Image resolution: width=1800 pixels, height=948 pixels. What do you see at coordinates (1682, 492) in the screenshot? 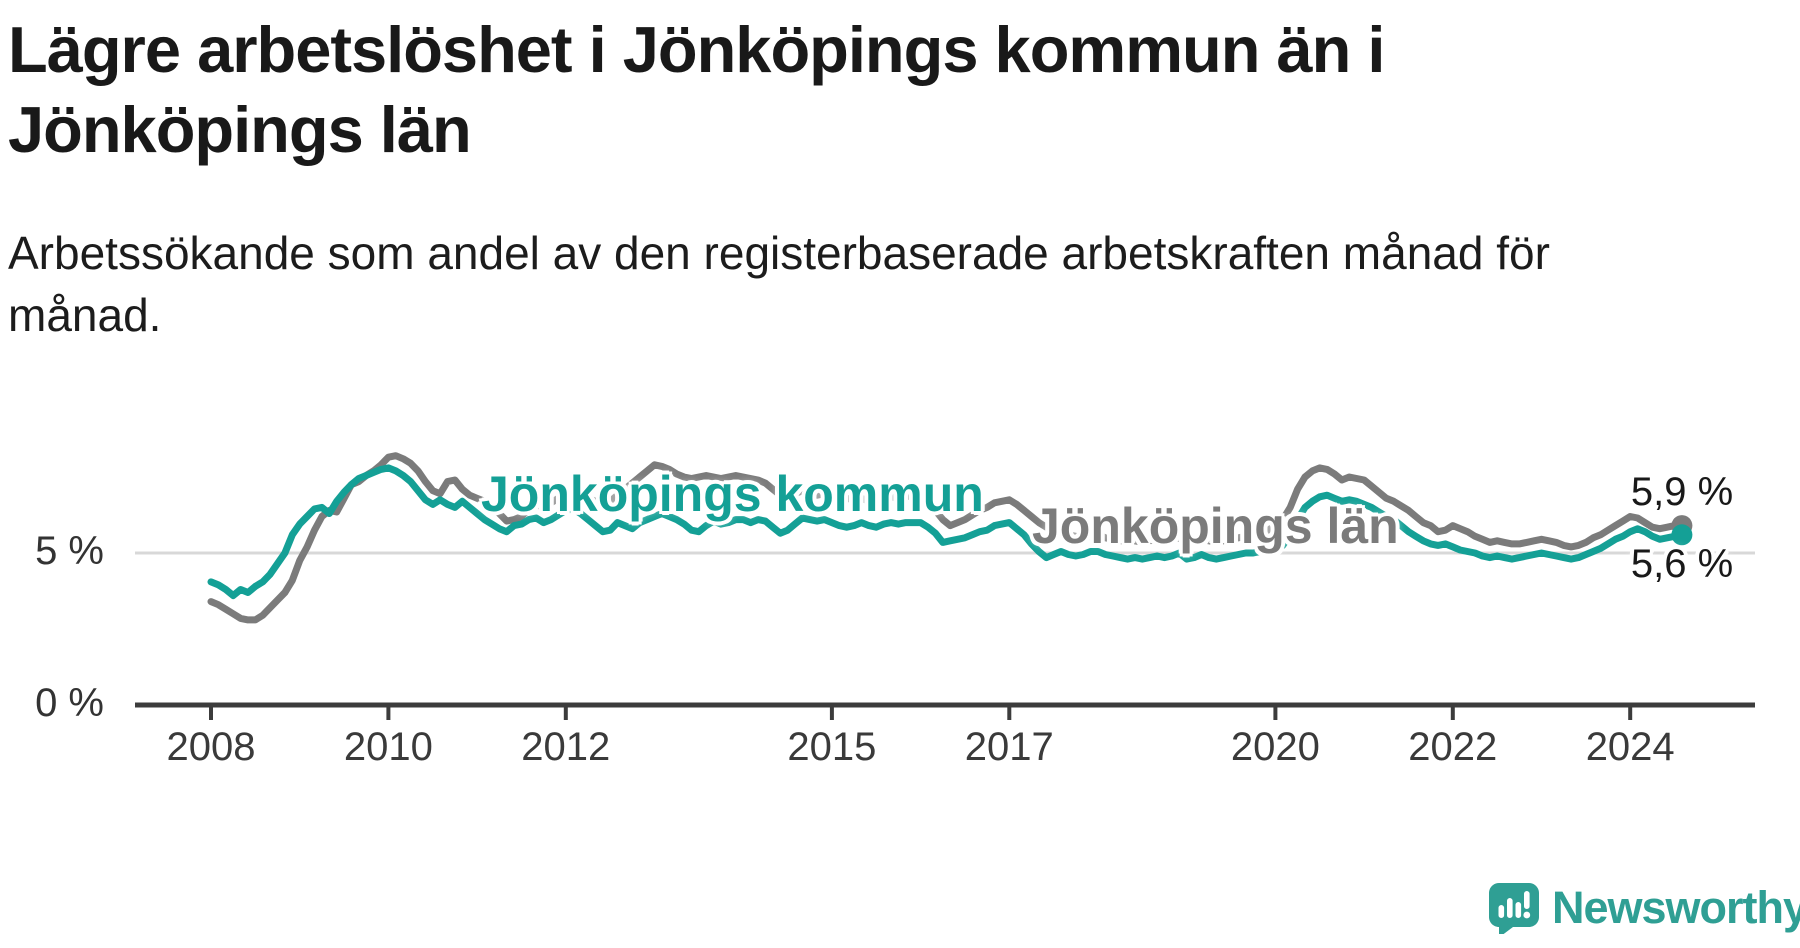
I see `end-value-label-jonkopings-lan: 5,9 %` at bounding box center [1682, 492].